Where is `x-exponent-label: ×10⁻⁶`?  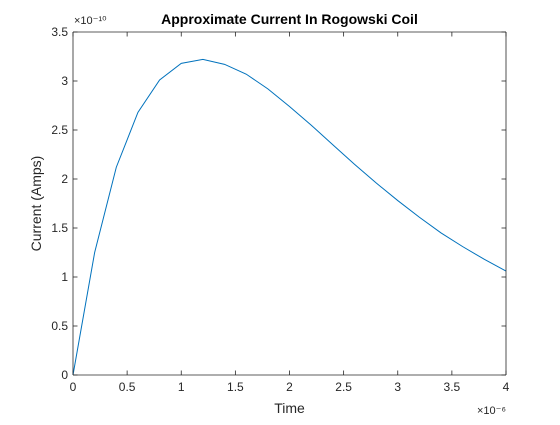 x-exponent-label: ×10⁻⁶ is located at coordinates (491, 411).